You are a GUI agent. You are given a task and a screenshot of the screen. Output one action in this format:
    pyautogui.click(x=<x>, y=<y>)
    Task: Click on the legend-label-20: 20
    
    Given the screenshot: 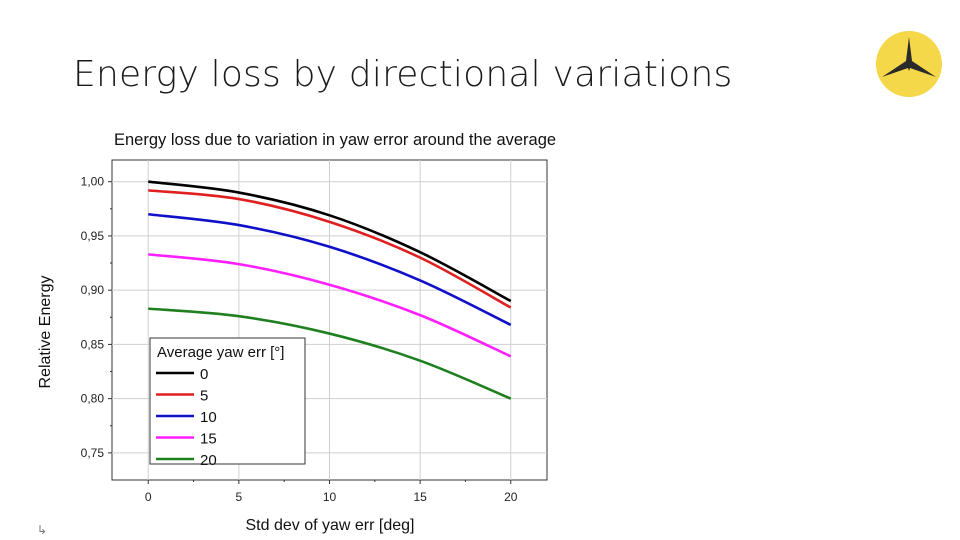 What is the action you would take?
    pyautogui.click(x=208, y=460)
    